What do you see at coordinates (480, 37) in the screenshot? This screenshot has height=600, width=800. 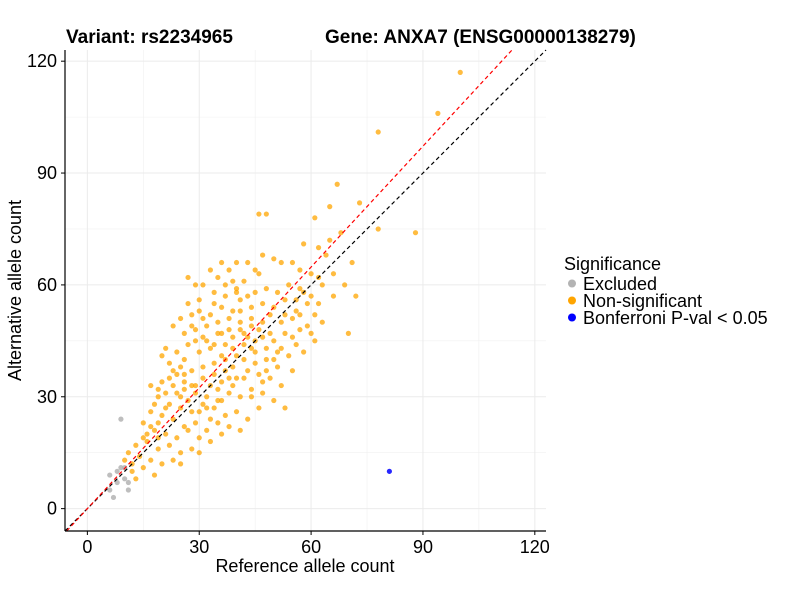 I see `chart-title-gene: Gene: ANXA7 (ENSG00000138279)` at bounding box center [480, 37].